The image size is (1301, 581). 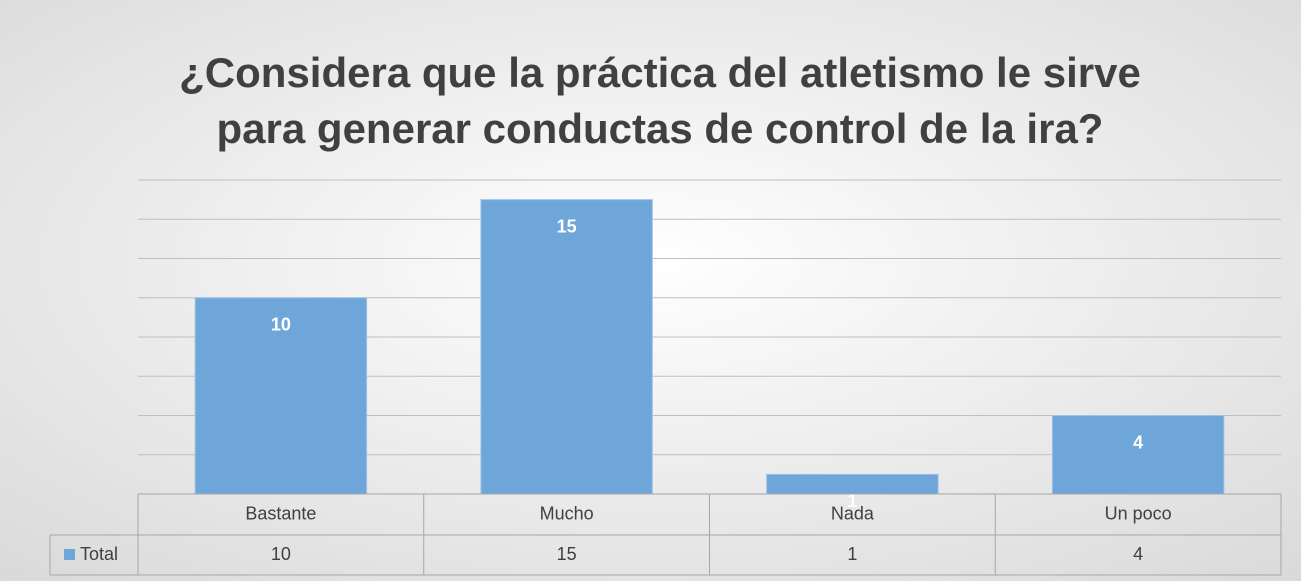 What do you see at coordinates (281, 325) in the screenshot?
I see `data-label: 10` at bounding box center [281, 325].